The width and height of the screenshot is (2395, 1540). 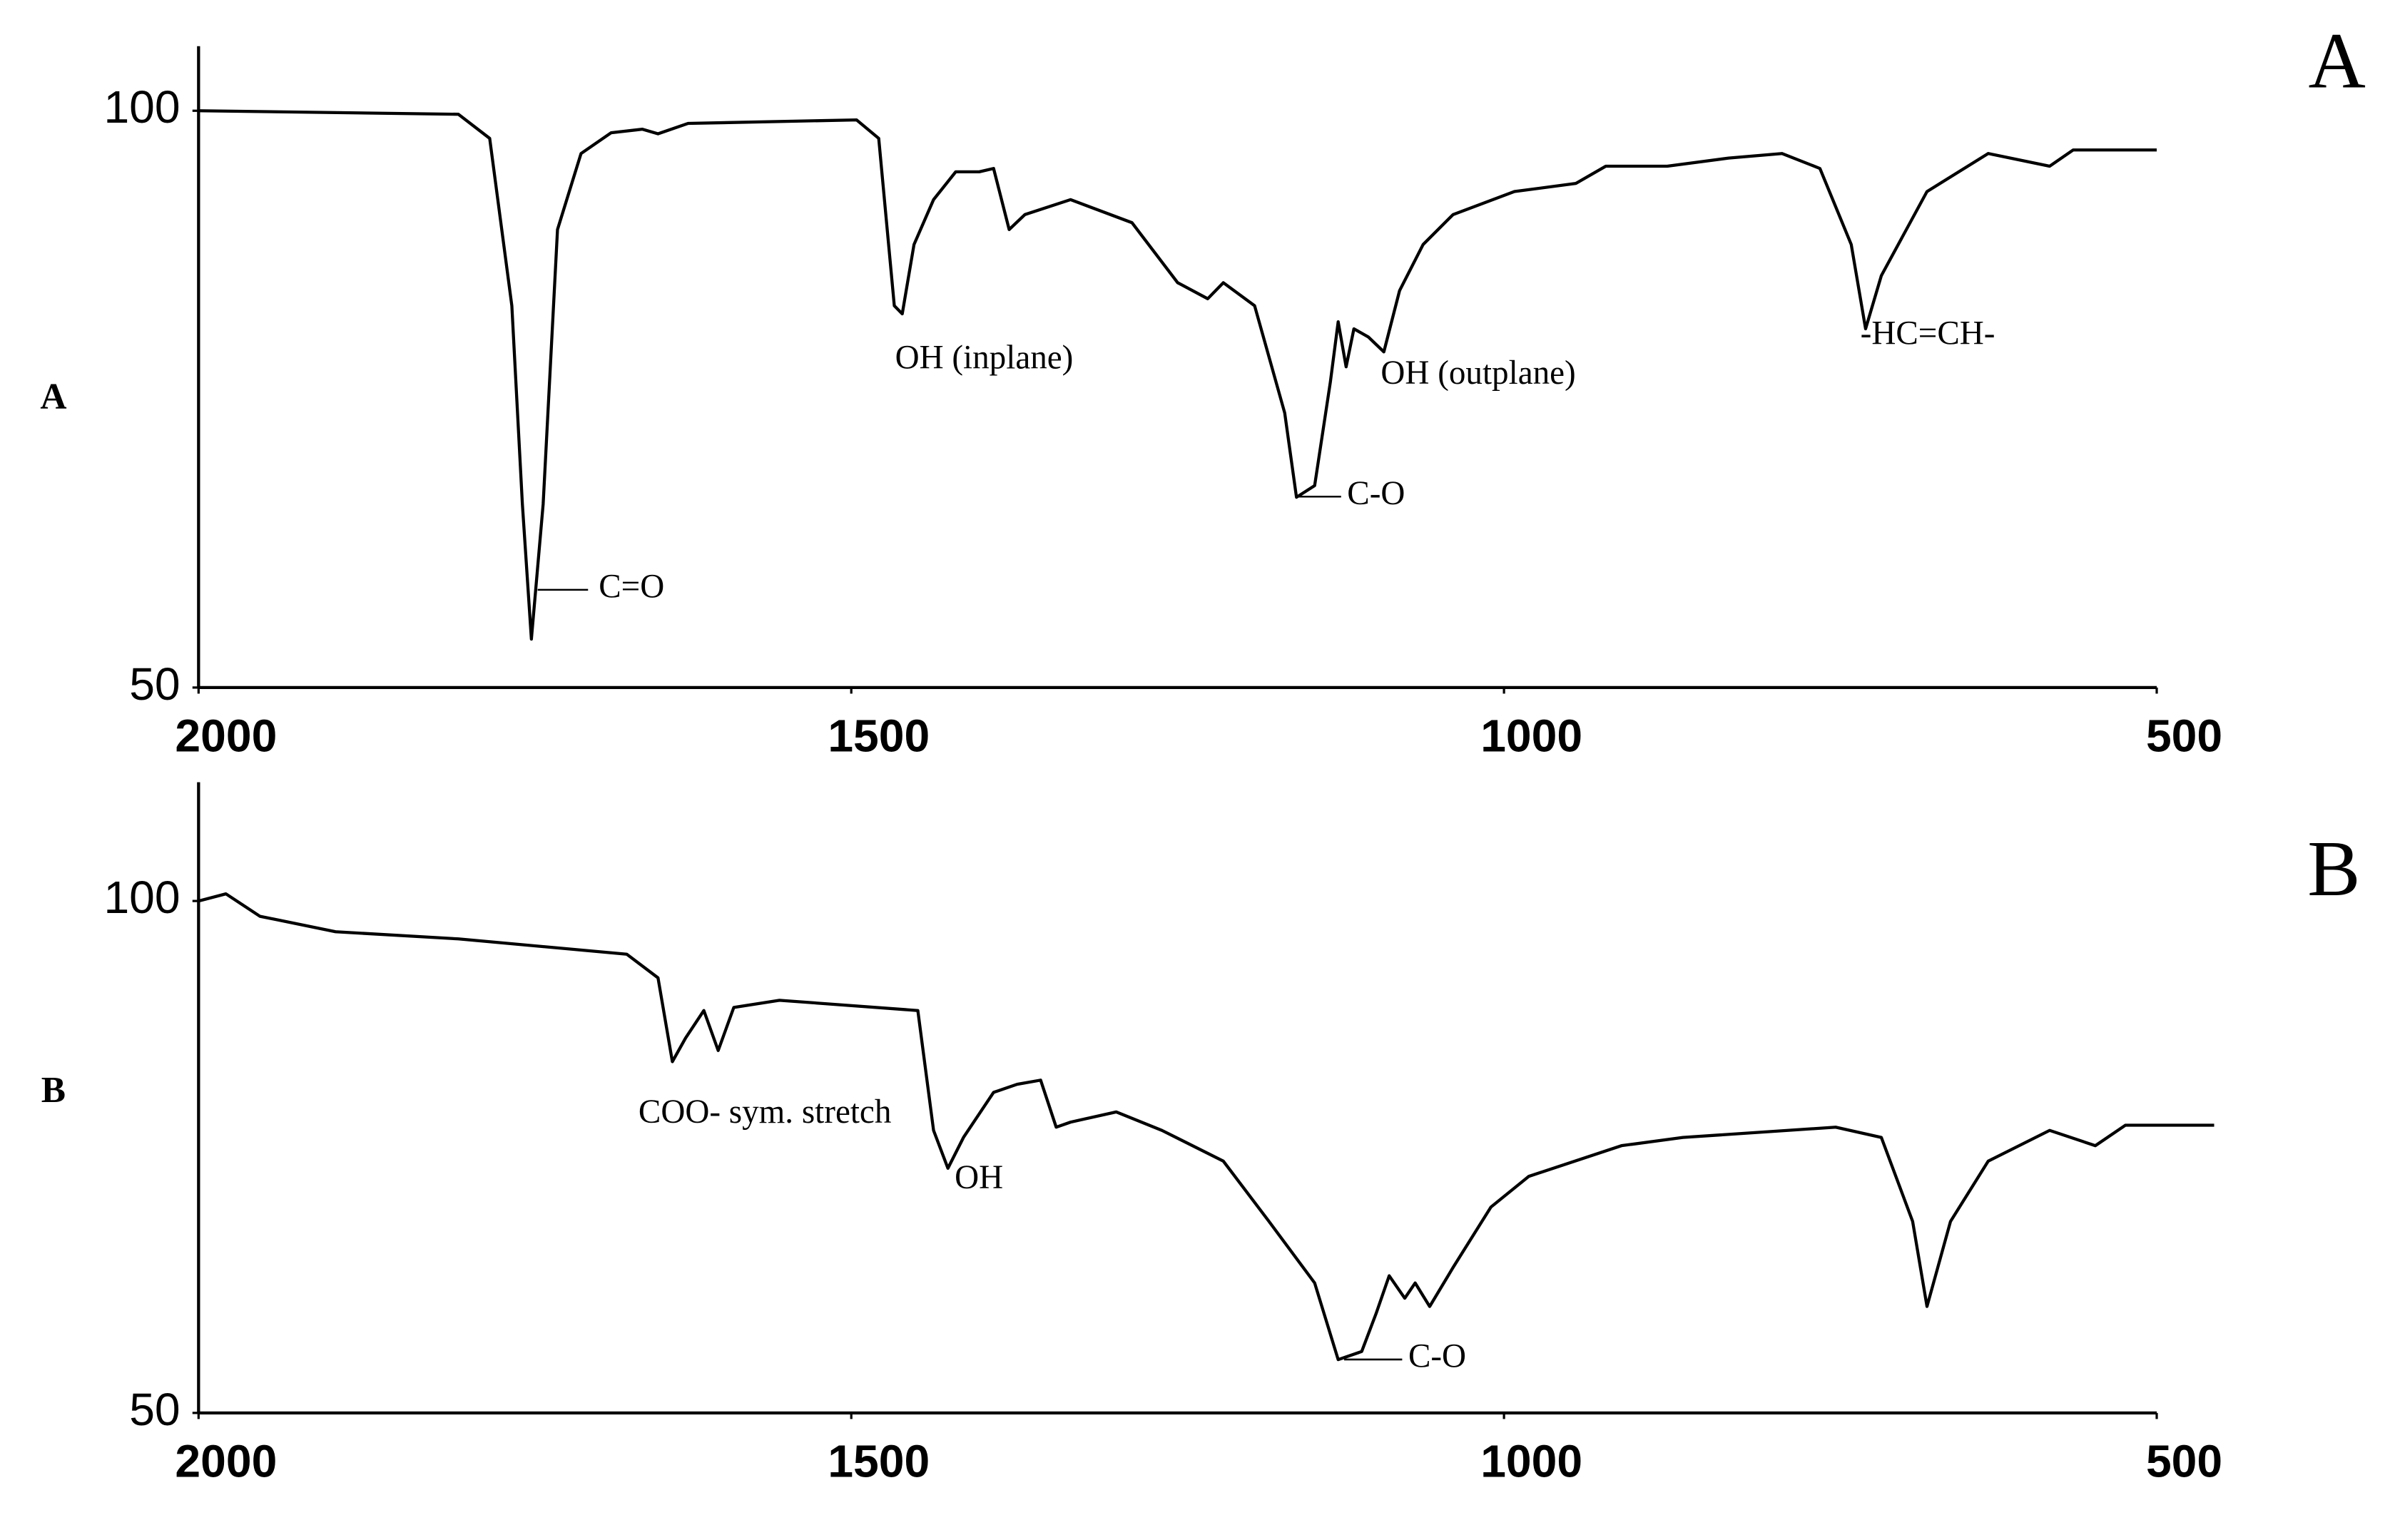 What do you see at coordinates (984, 359) in the screenshot?
I see `annotation: OH (inplane)` at bounding box center [984, 359].